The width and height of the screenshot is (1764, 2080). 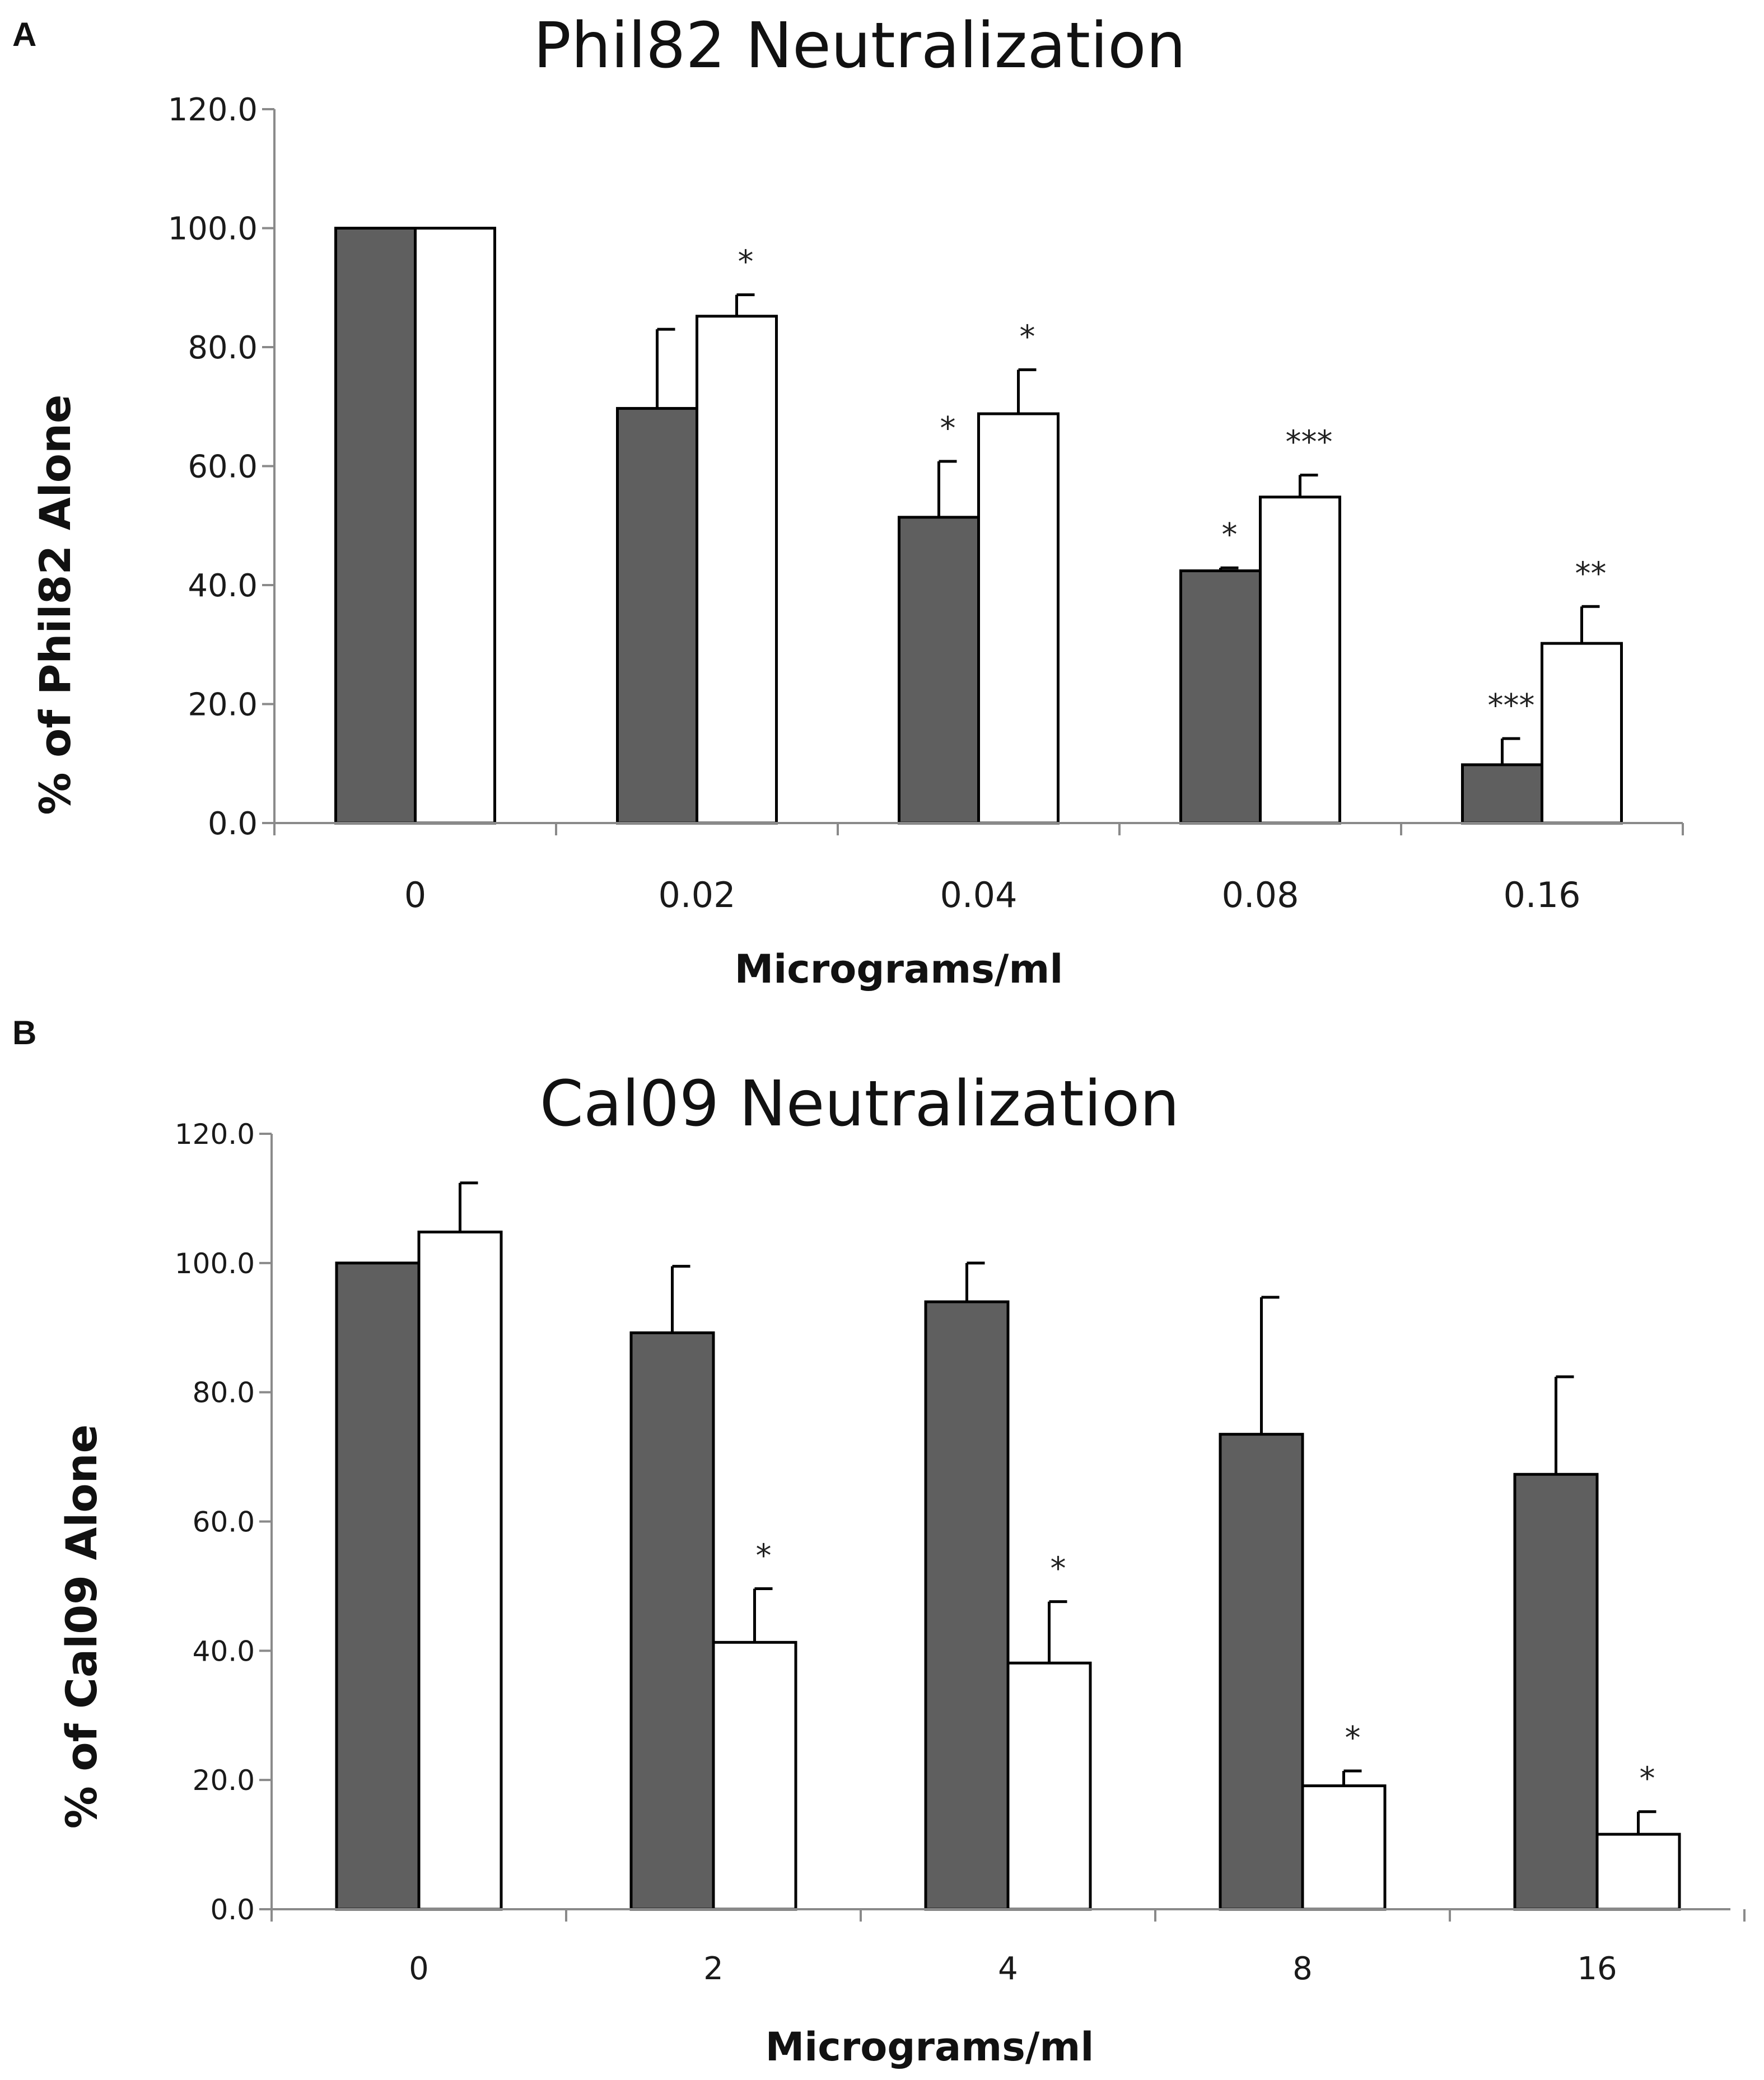 I want to click on x-ticks: 0 0.02 0.04 0.08 0.16, so click(x=979, y=868).